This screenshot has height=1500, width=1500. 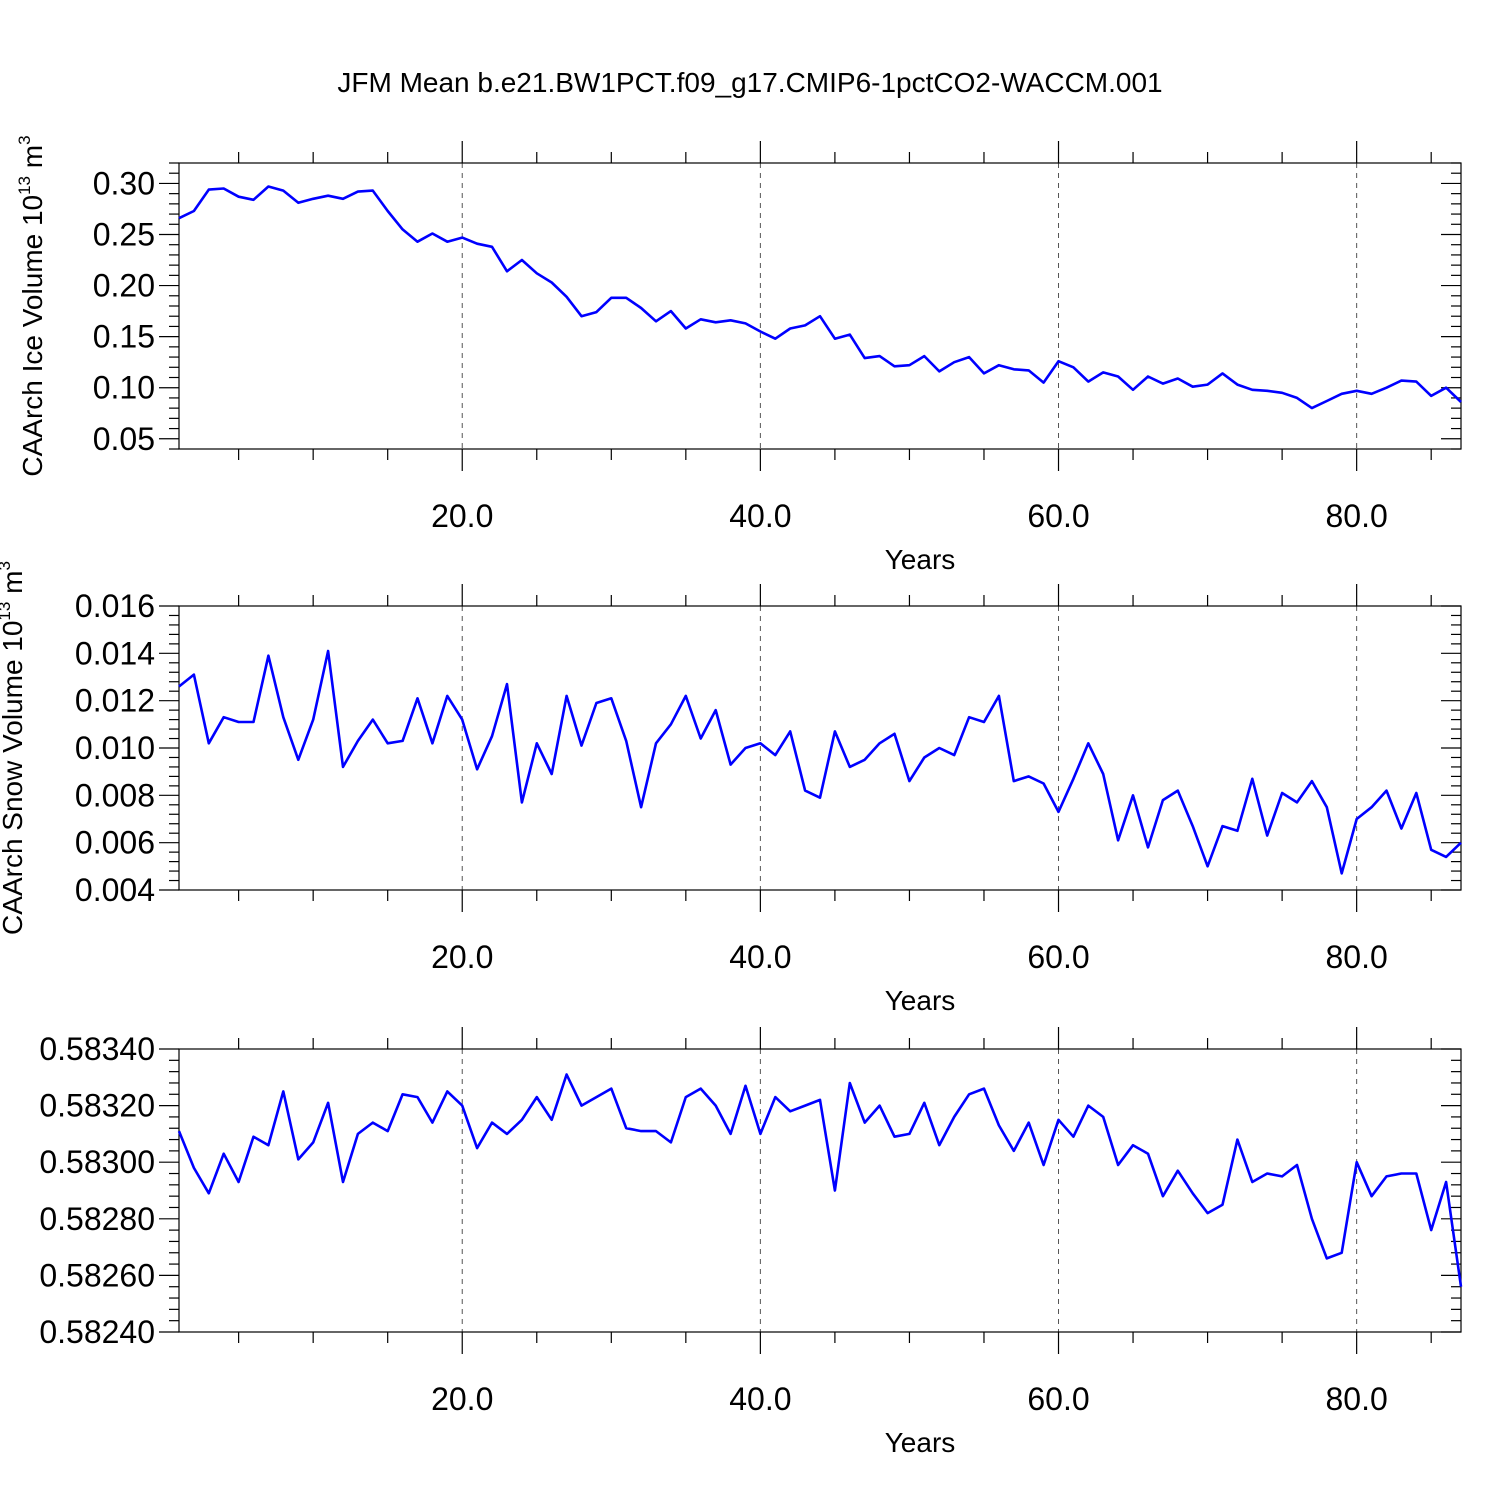 I want to click on y-tick-label: 0.10, so click(x=124, y=388).